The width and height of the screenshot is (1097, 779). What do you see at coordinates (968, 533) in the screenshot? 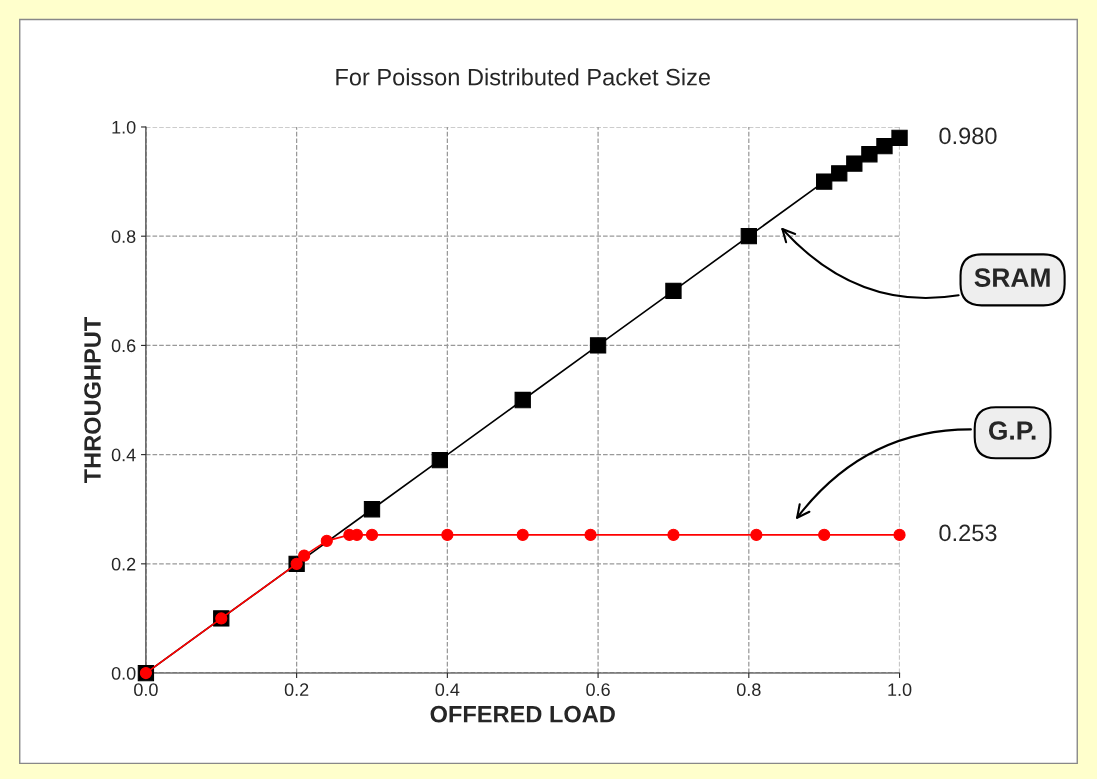
I see `annotation: 0.253` at bounding box center [968, 533].